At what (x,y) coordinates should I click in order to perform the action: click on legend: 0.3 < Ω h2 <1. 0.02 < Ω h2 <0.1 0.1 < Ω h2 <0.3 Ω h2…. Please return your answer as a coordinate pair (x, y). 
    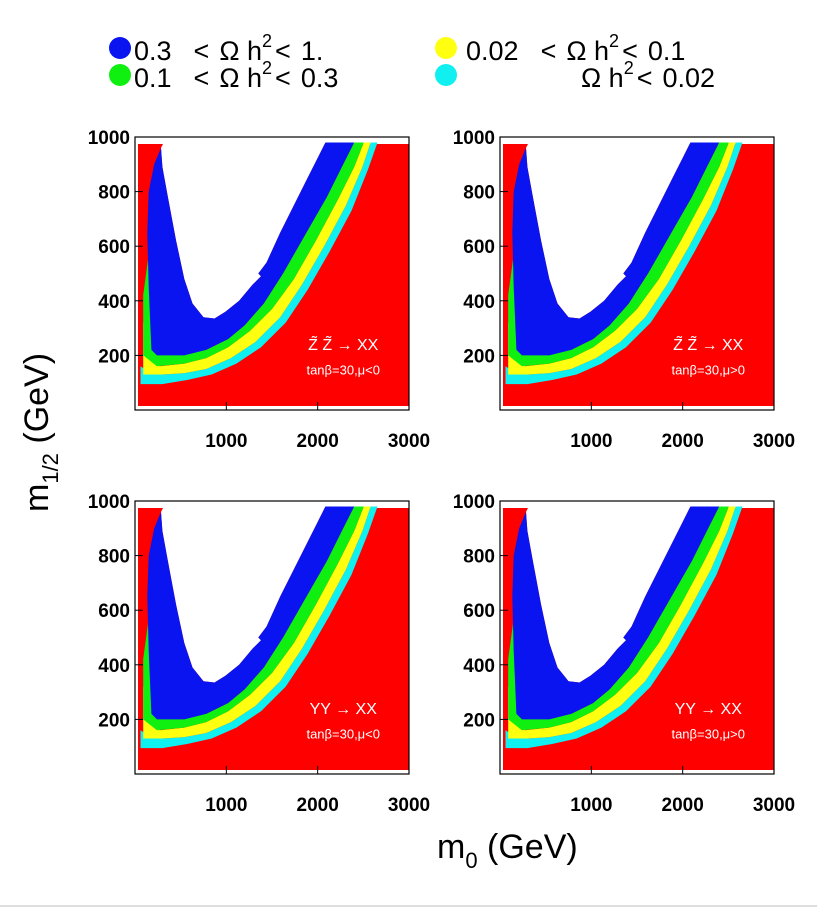
    Looking at the image, I should click on (412, 62).